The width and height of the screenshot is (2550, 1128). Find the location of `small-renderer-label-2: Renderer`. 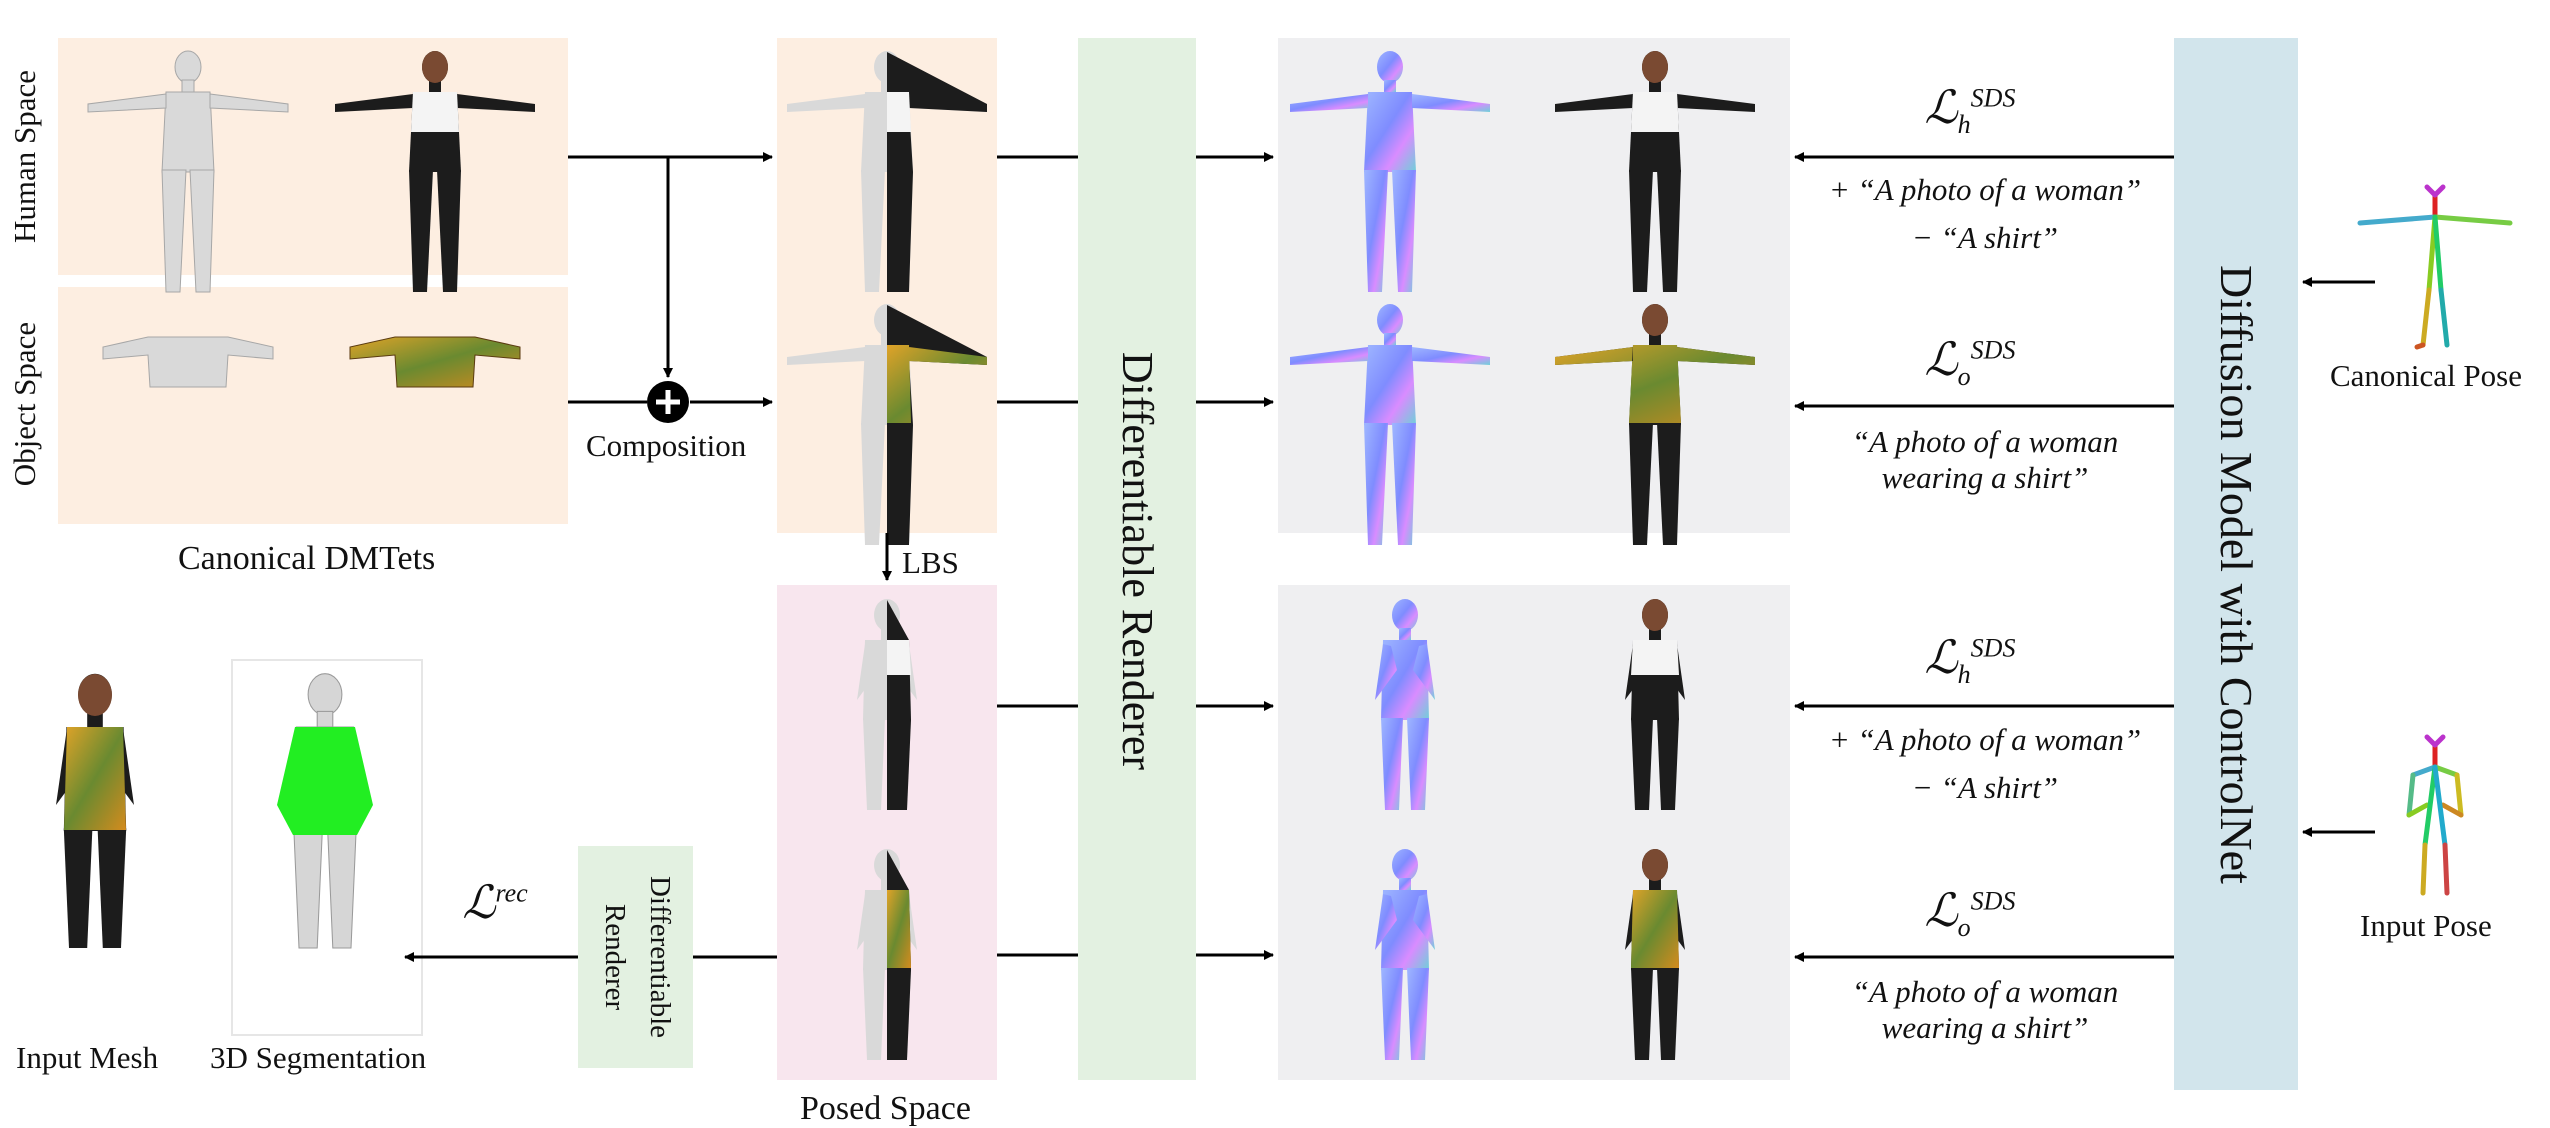

small-renderer-label-2: Renderer is located at coordinates (615, 957).